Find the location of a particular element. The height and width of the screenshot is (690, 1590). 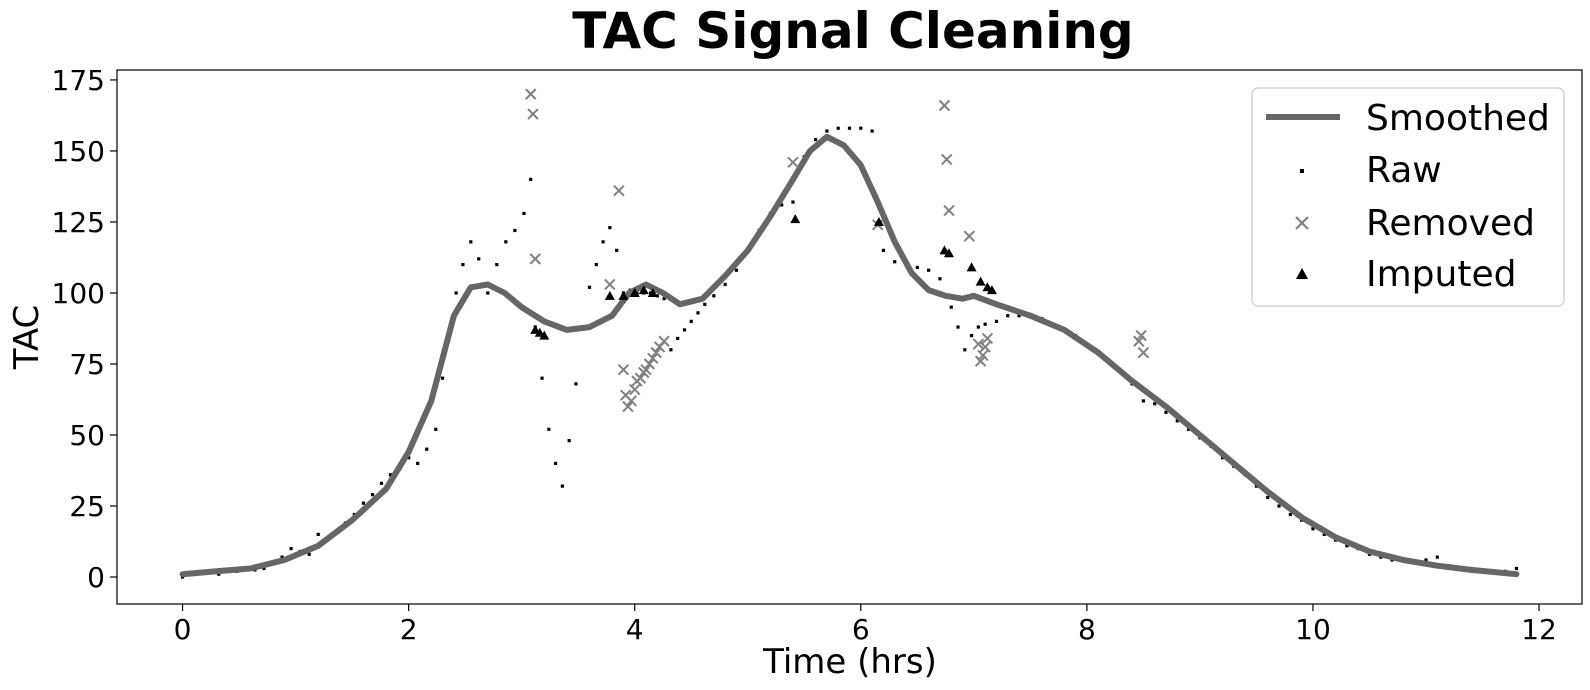

y-tick-label: 50 is located at coordinates (87, 435).